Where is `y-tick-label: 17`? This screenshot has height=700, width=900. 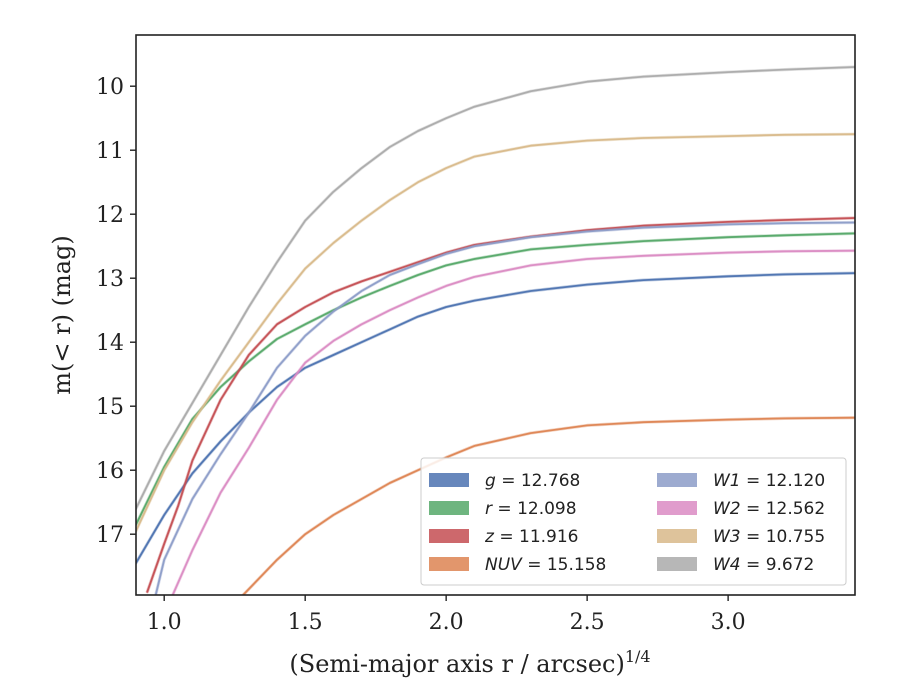
y-tick-label: 17 is located at coordinates (110, 535).